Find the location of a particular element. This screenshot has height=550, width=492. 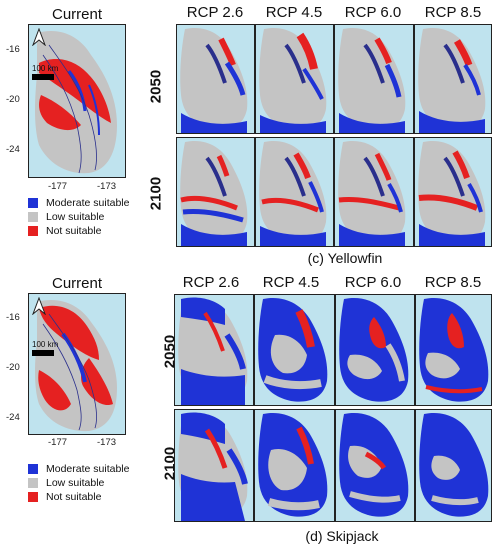

skipjack-scenario-header: RCP 6.0 is located at coordinates (373, 282).